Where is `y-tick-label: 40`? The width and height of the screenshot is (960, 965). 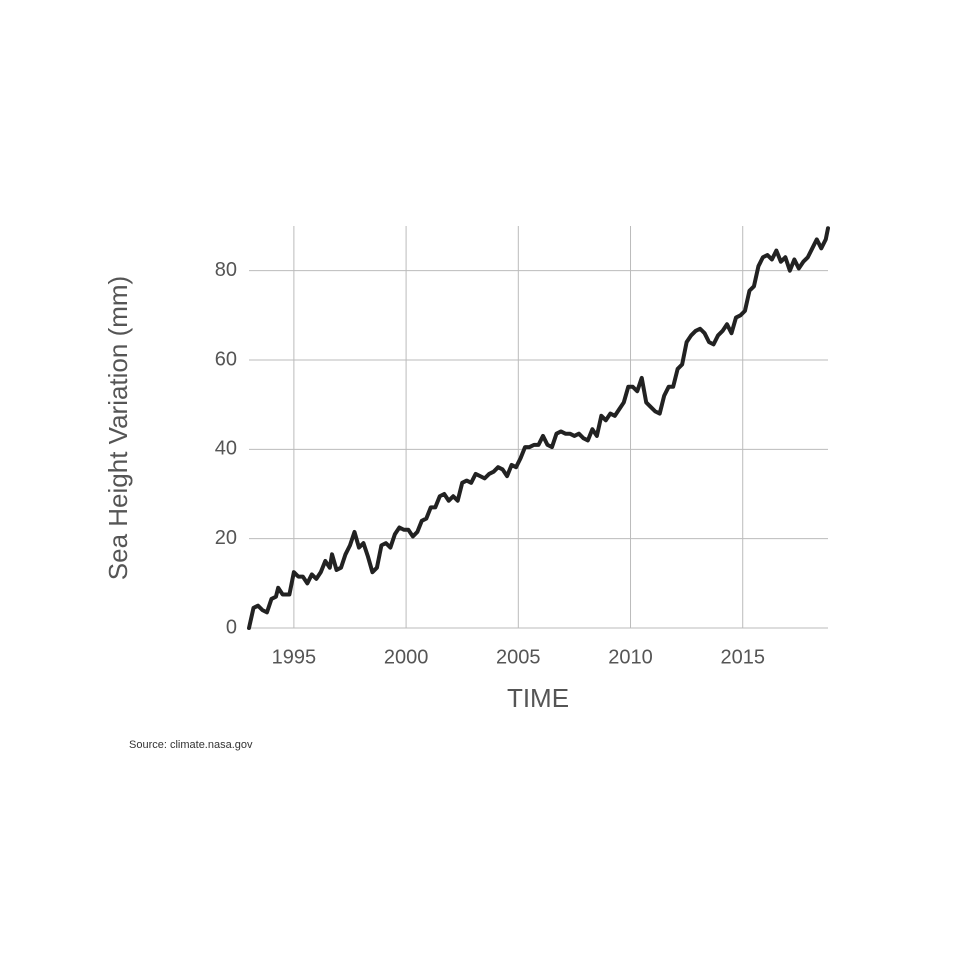 y-tick-label: 40 is located at coordinates (226, 449).